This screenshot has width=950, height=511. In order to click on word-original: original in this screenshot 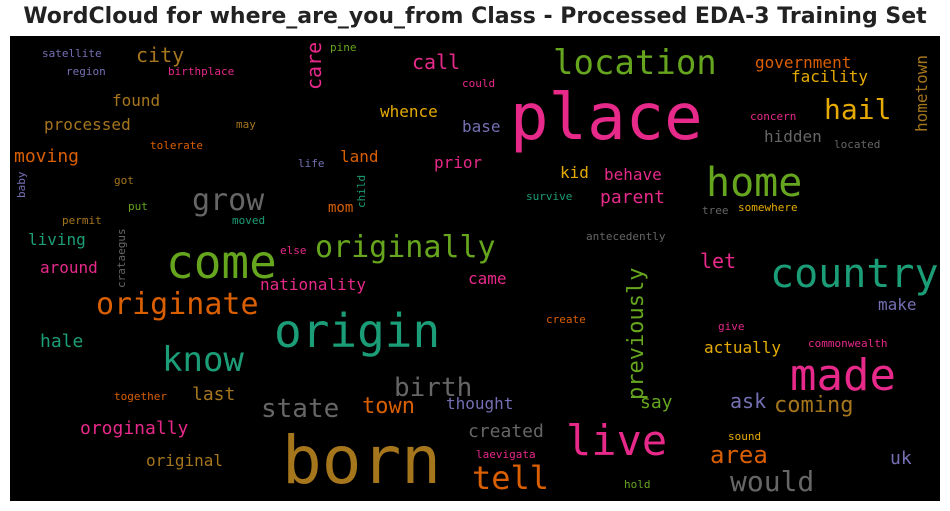, I will do `click(185, 460)`.